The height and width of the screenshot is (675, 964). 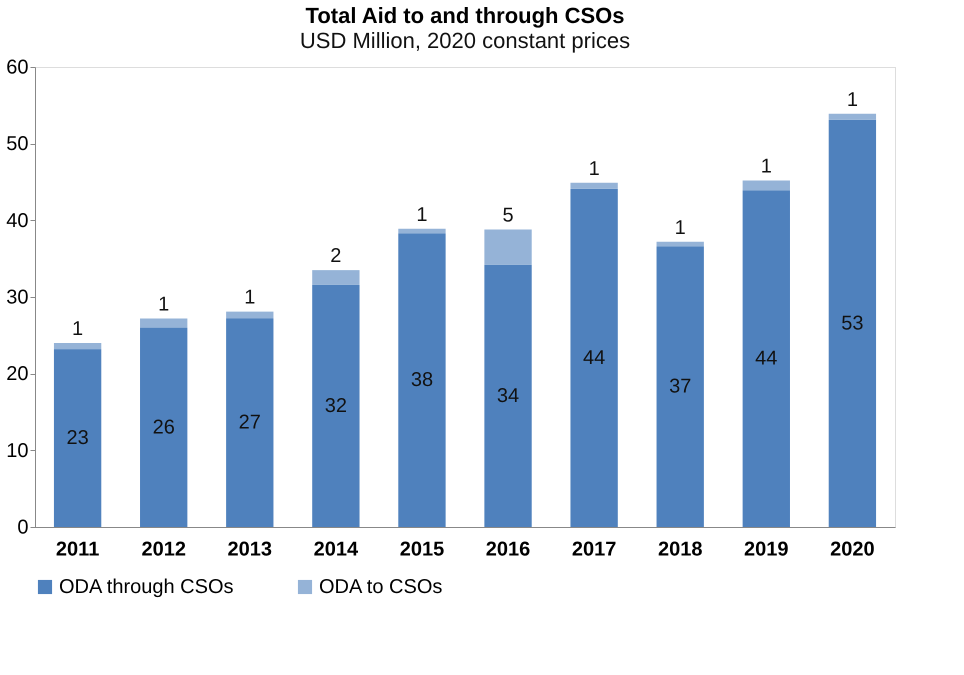 What do you see at coordinates (146, 587) in the screenshot?
I see `legend-label: ODA through CSOs` at bounding box center [146, 587].